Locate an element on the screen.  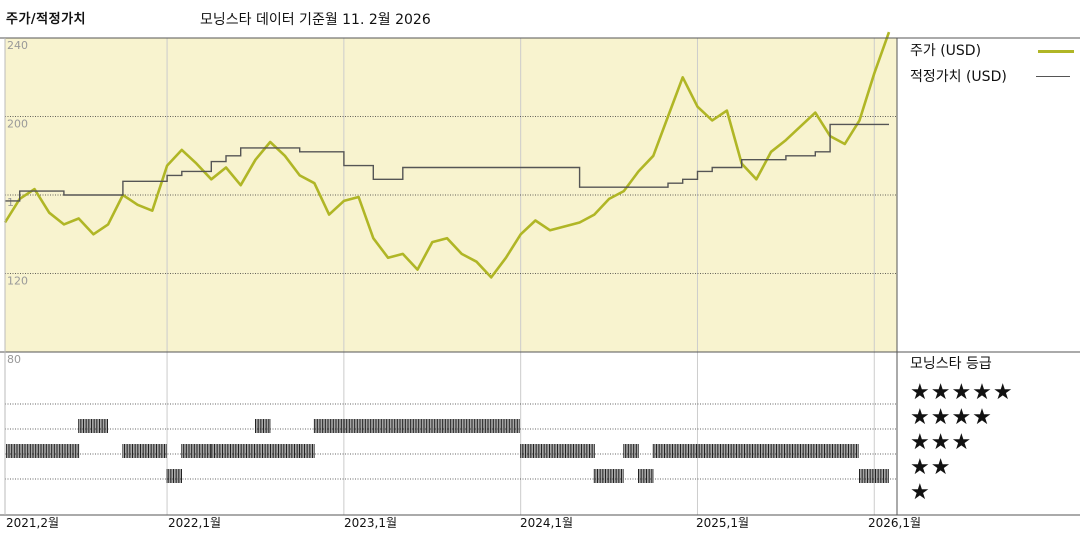
rating-5-stars: ★★★★★ is located at coordinates (962, 392).